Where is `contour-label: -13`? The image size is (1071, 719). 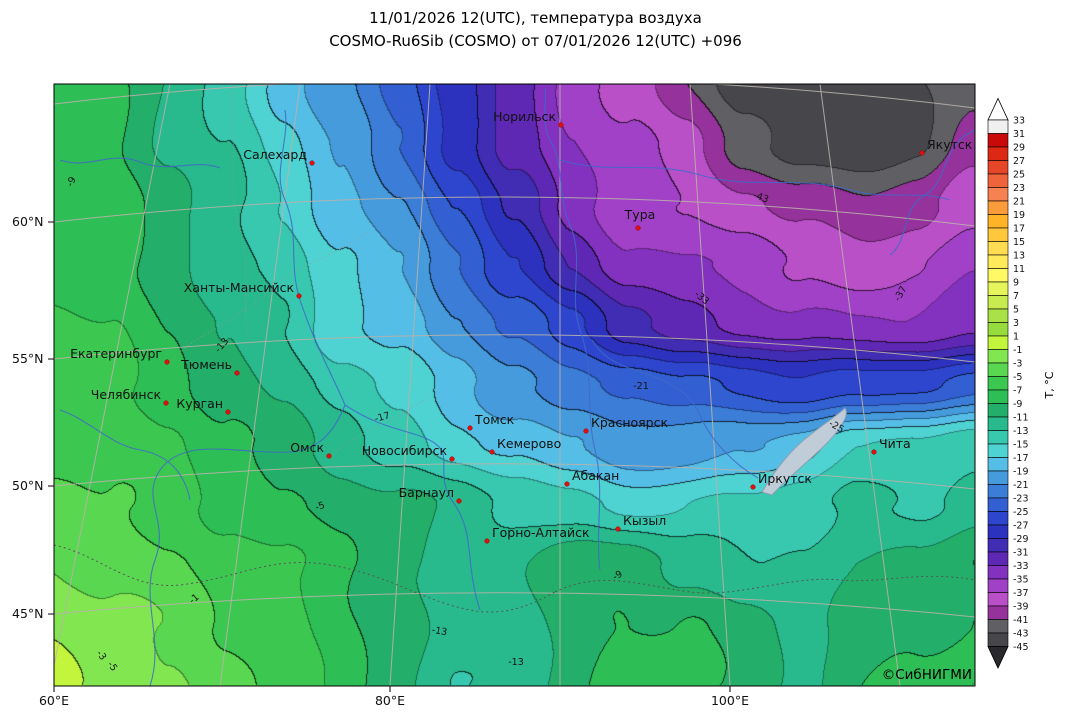 contour-label: -13 is located at coordinates (222, 345).